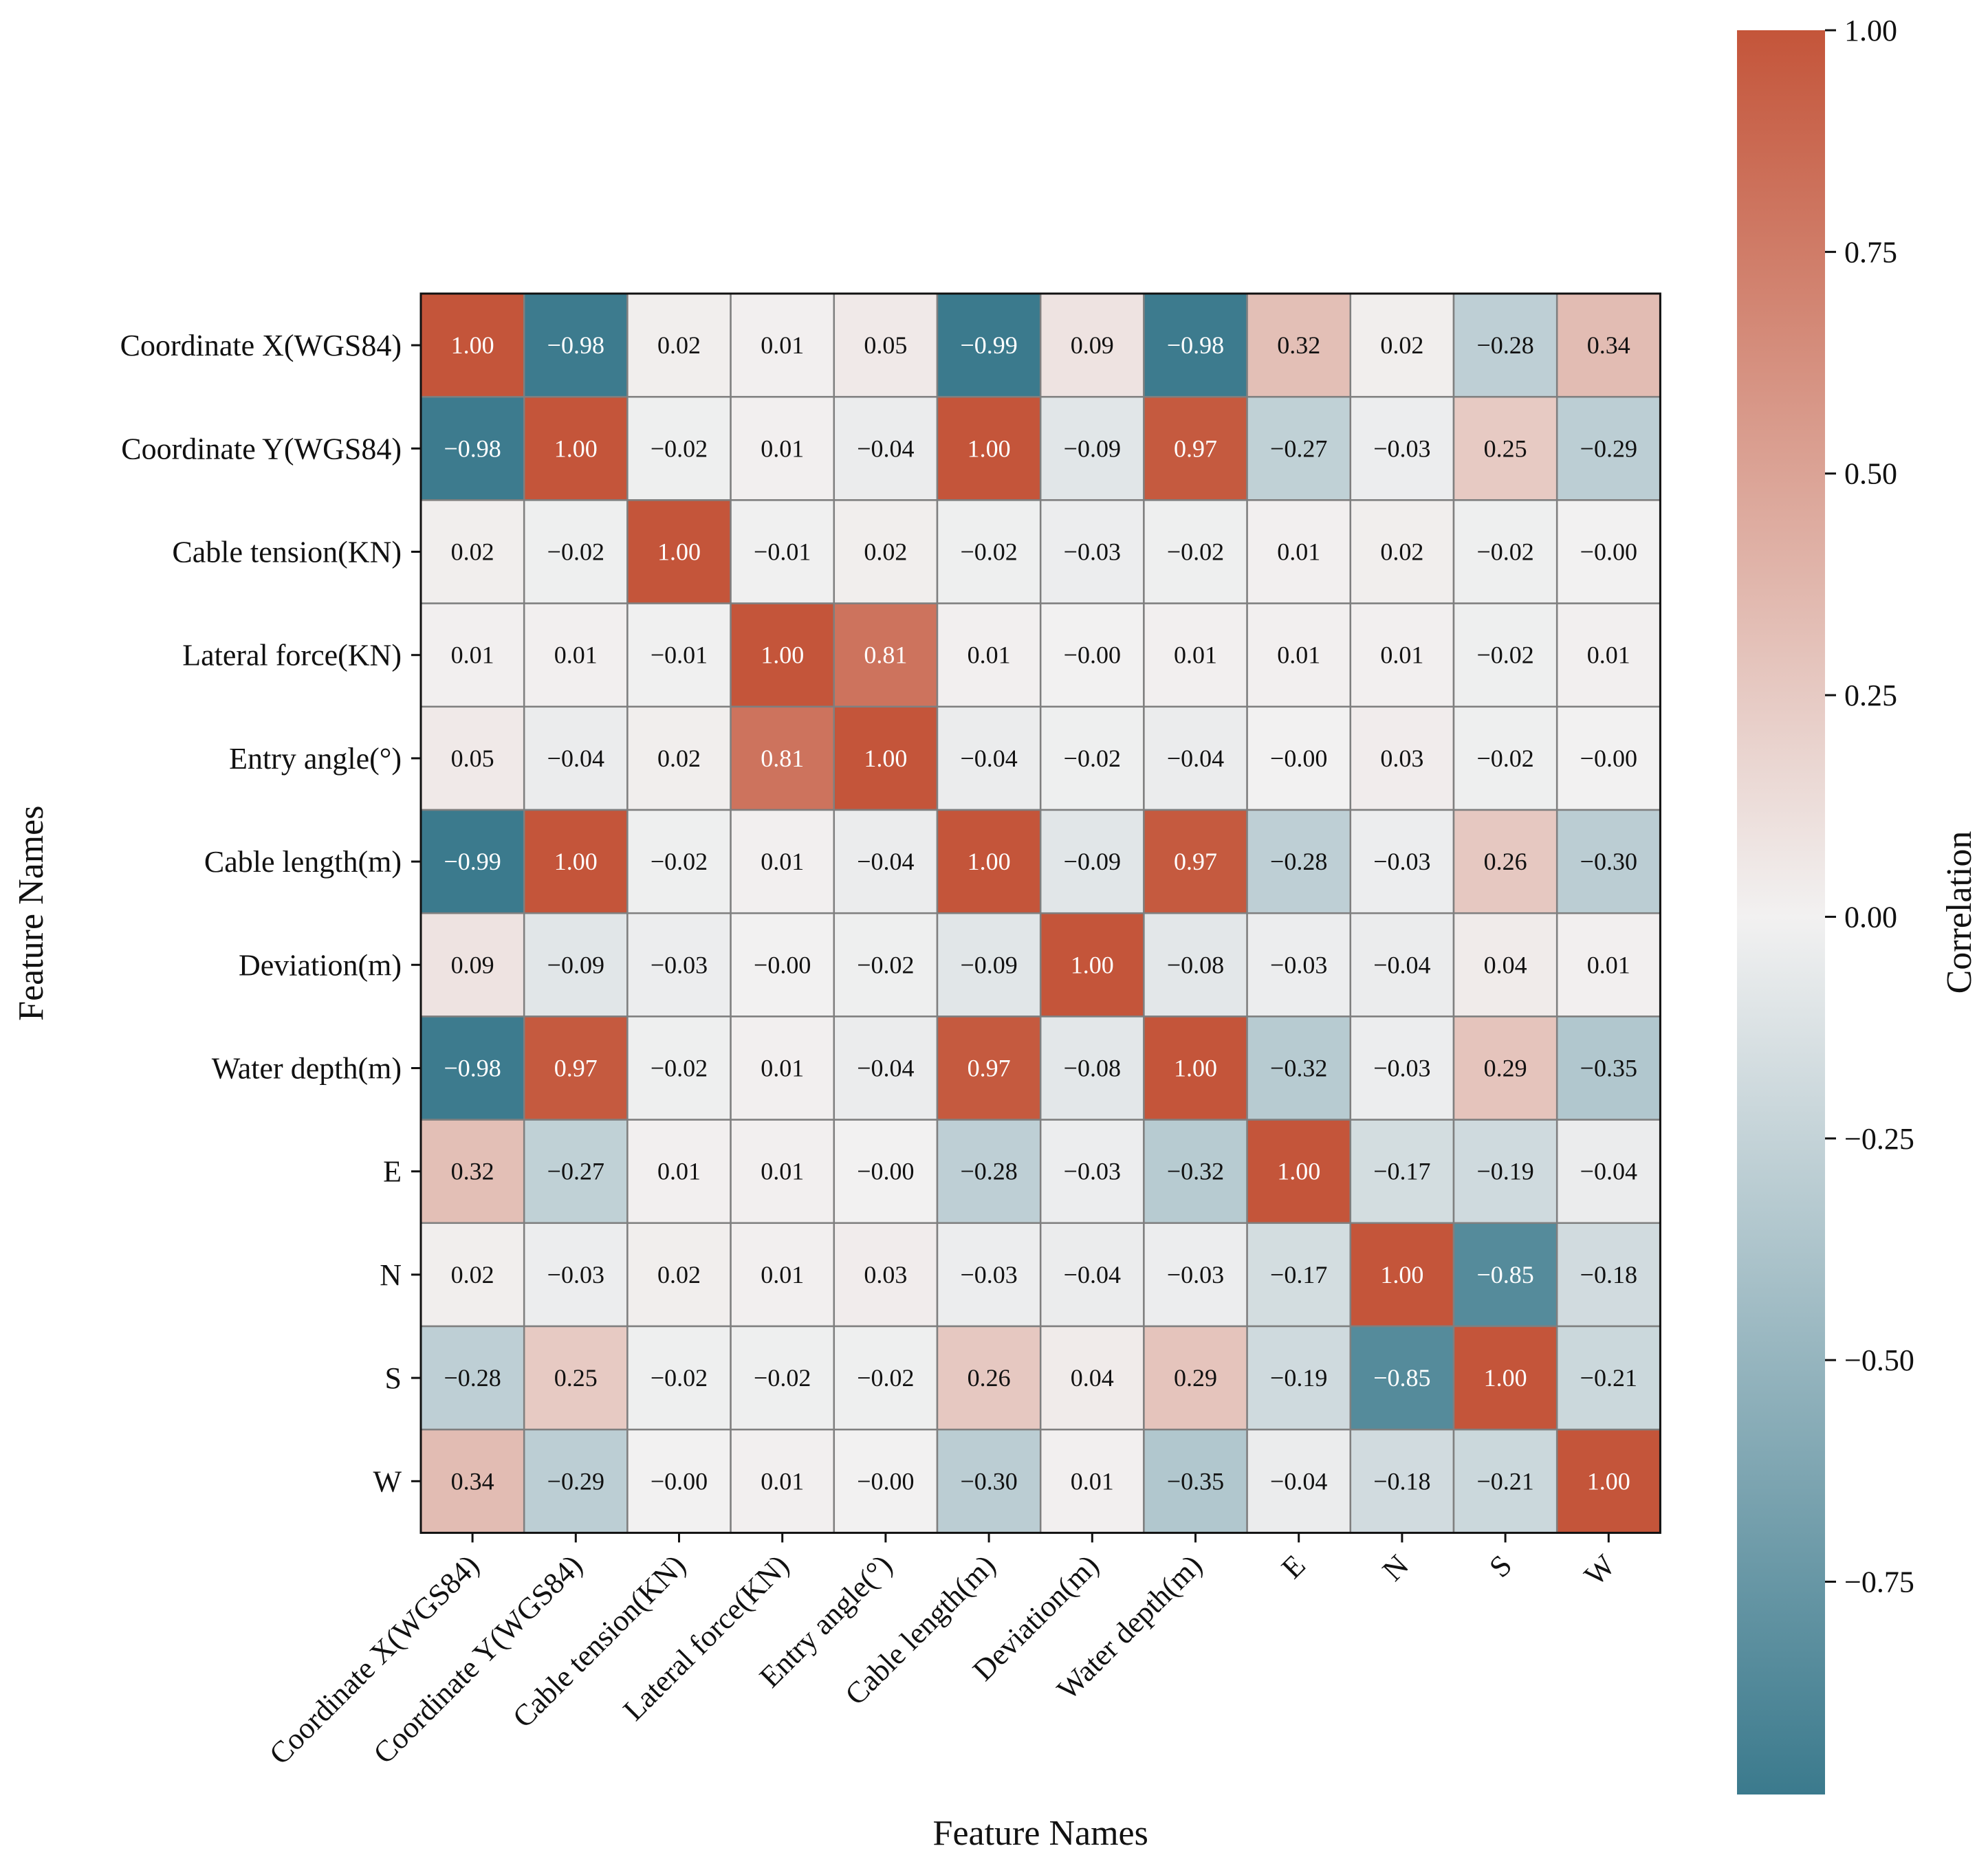 The image size is (1988, 1866). What do you see at coordinates (393, 1378) in the screenshot?
I see `y-tick-label: S` at bounding box center [393, 1378].